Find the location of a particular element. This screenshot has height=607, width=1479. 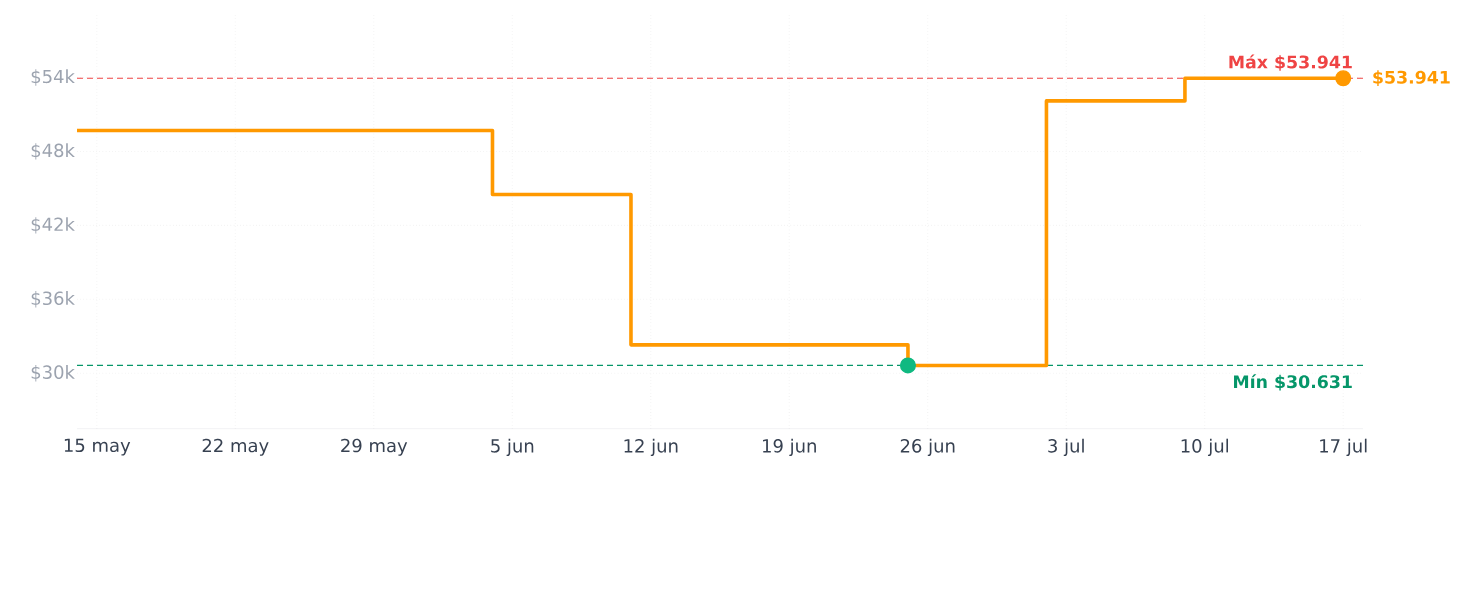

y-tick-label: $54k is located at coordinates (53, 77).